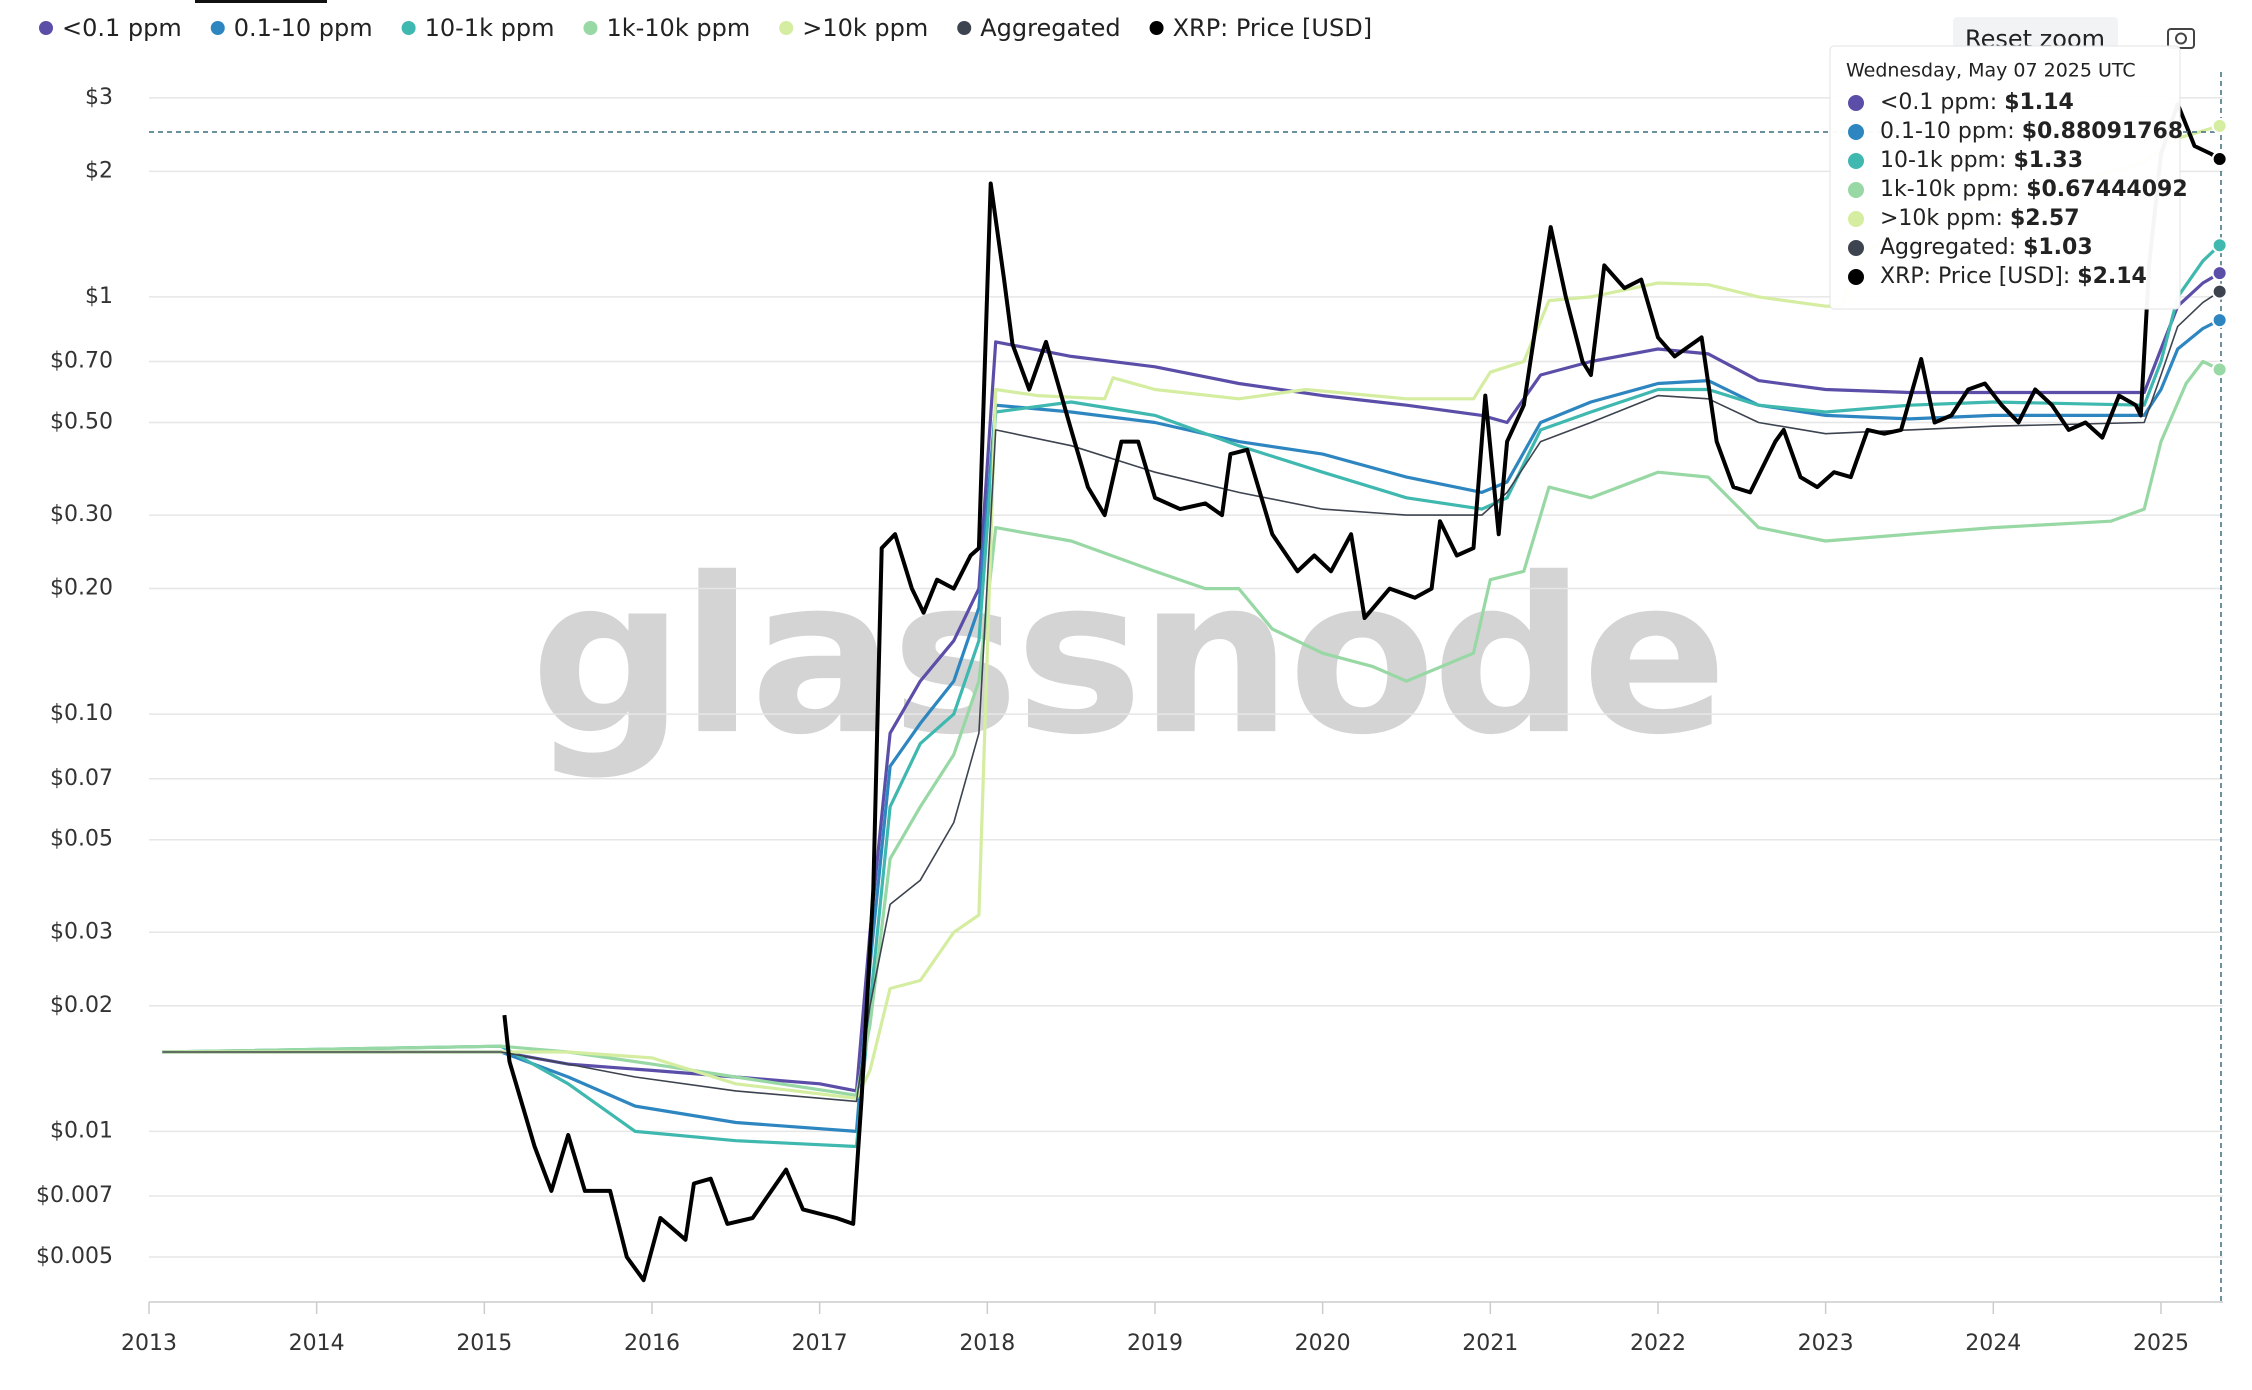  I want to click on x-tick-label: 2014, so click(317, 1343).